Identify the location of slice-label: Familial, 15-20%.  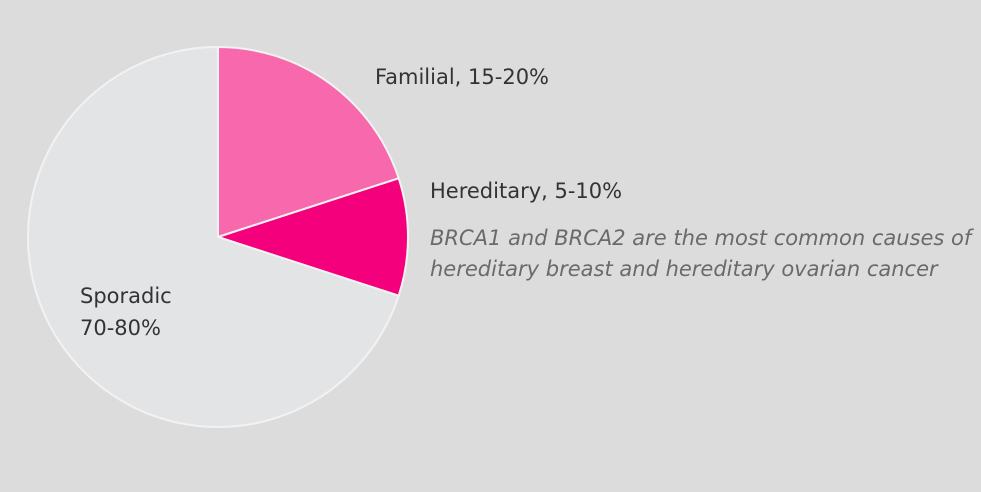
(462, 77).